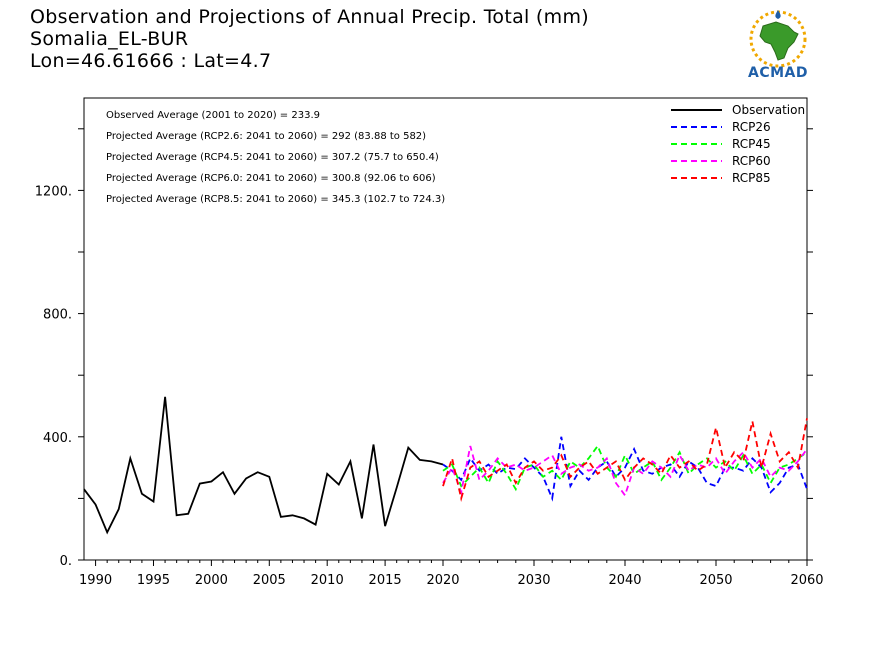 The image size is (879, 659). I want to click on series-line-rcp45, so click(625, 468).